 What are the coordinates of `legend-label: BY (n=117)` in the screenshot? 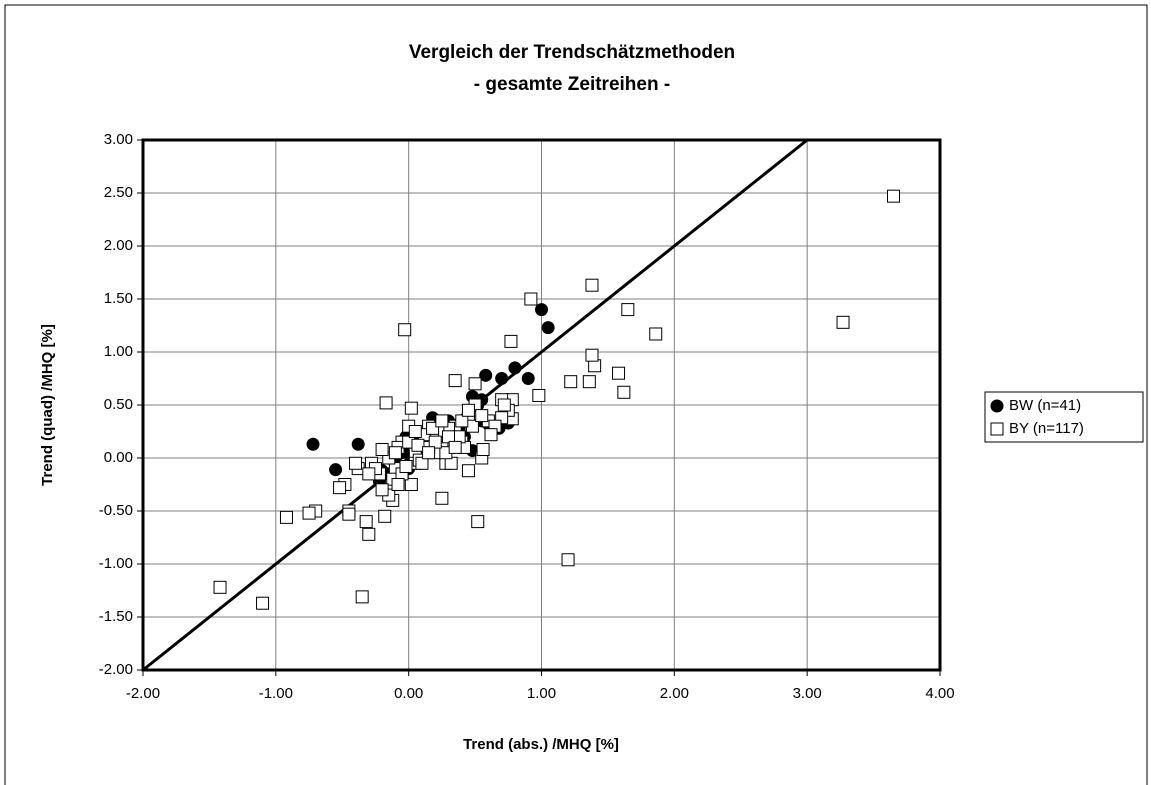 It's located at (1046, 428).